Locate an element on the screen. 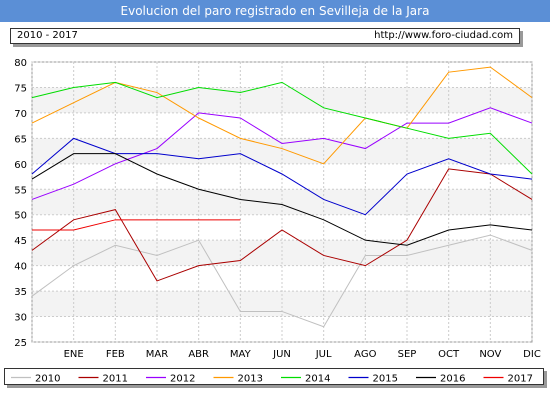  legend-label-2013: 2013 is located at coordinates (250, 379).